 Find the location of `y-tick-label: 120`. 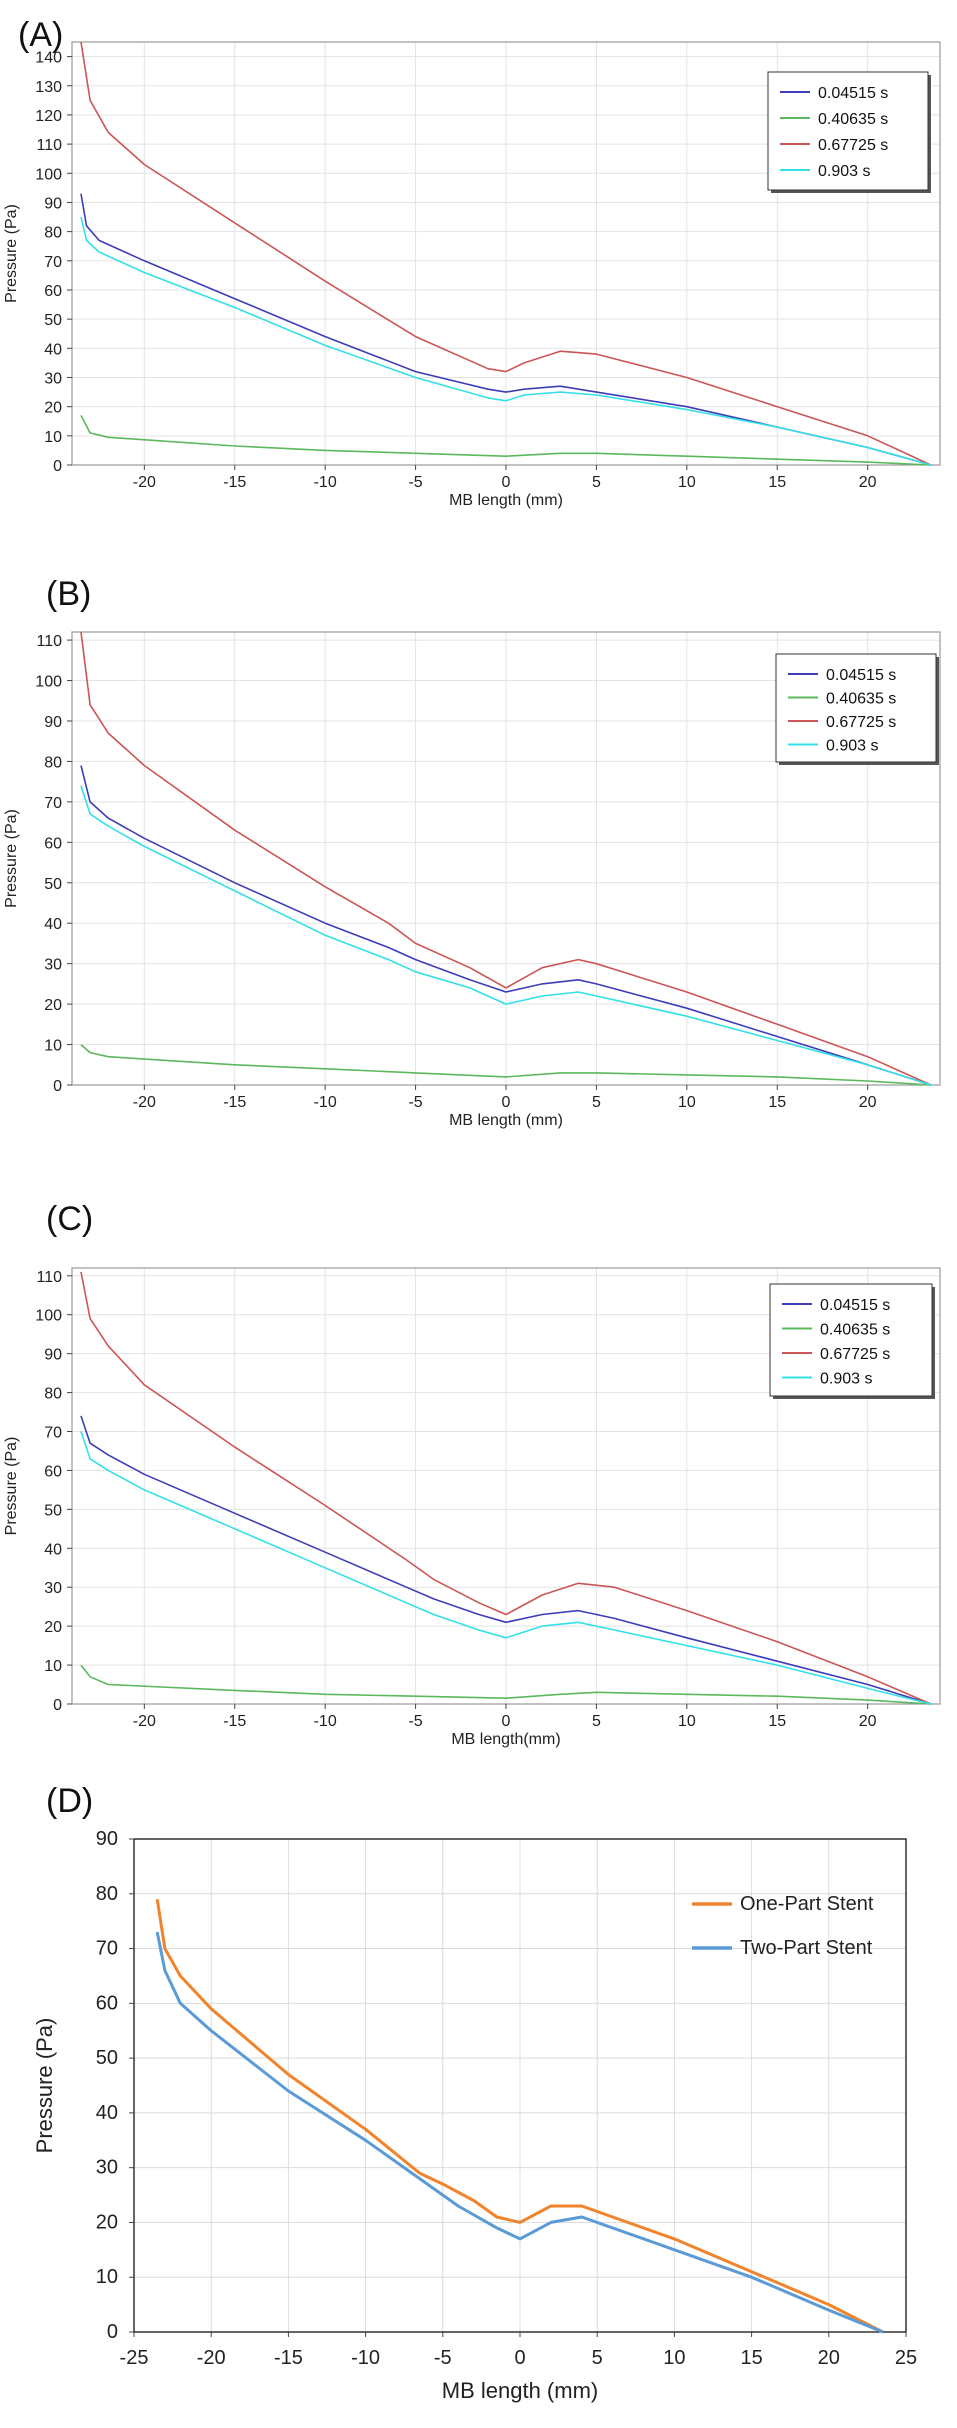

y-tick-label: 120 is located at coordinates (48, 116).